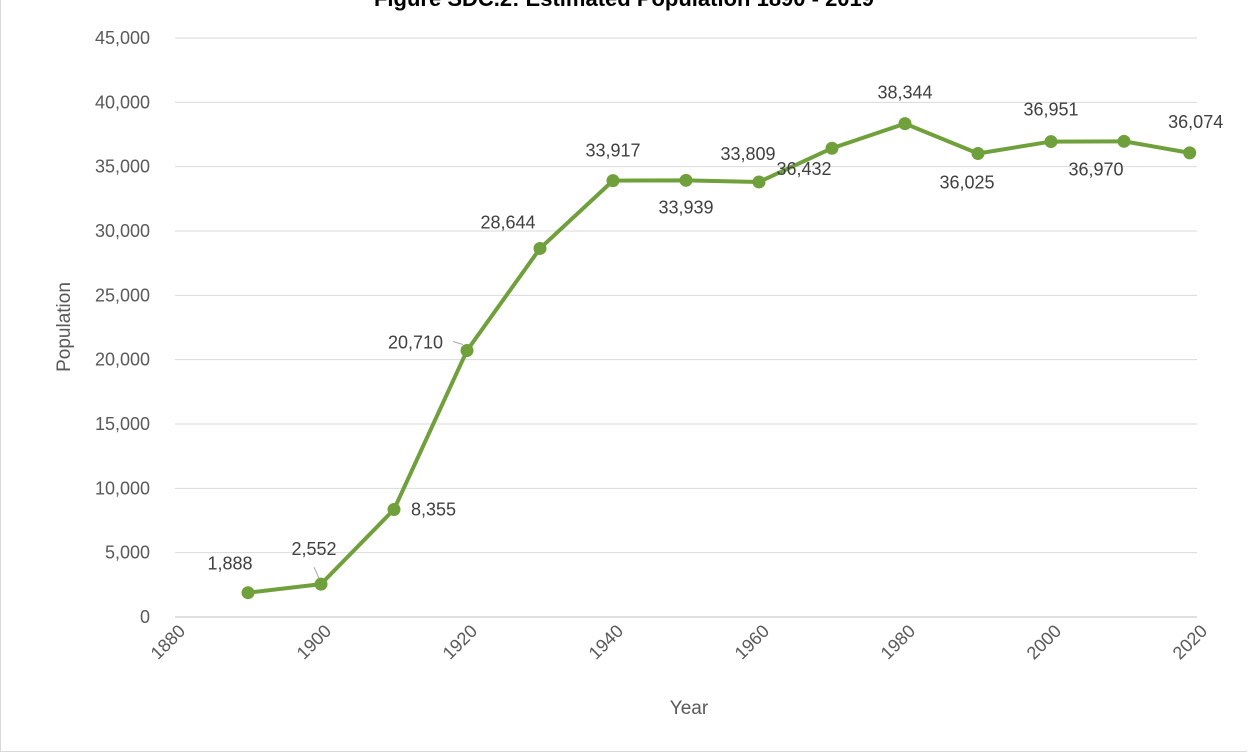 The height and width of the screenshot is (753, 1248). What do you see at coordinates (314, 642) in the screenshot?
I see `x-tick-label: 1900` at bounding box center [314, 642].